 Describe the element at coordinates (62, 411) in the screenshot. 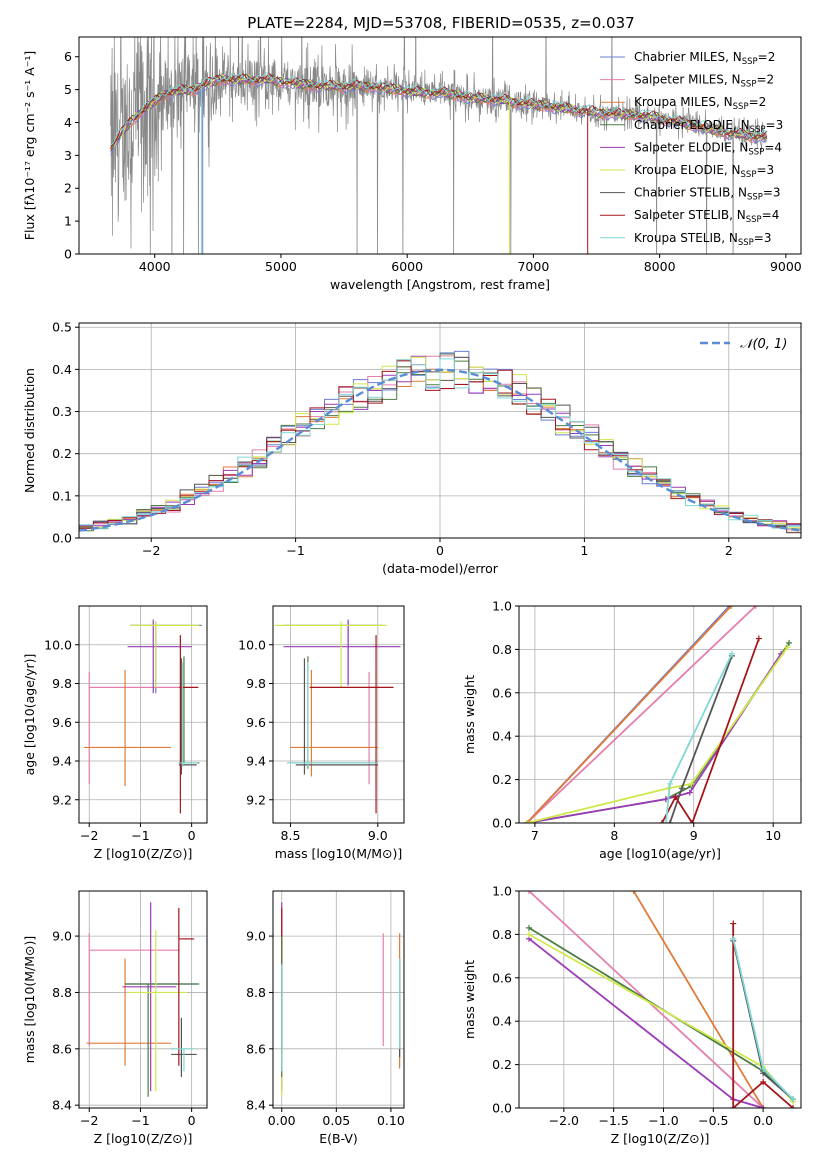

I see `y-tick-label: 0.3` at that location.